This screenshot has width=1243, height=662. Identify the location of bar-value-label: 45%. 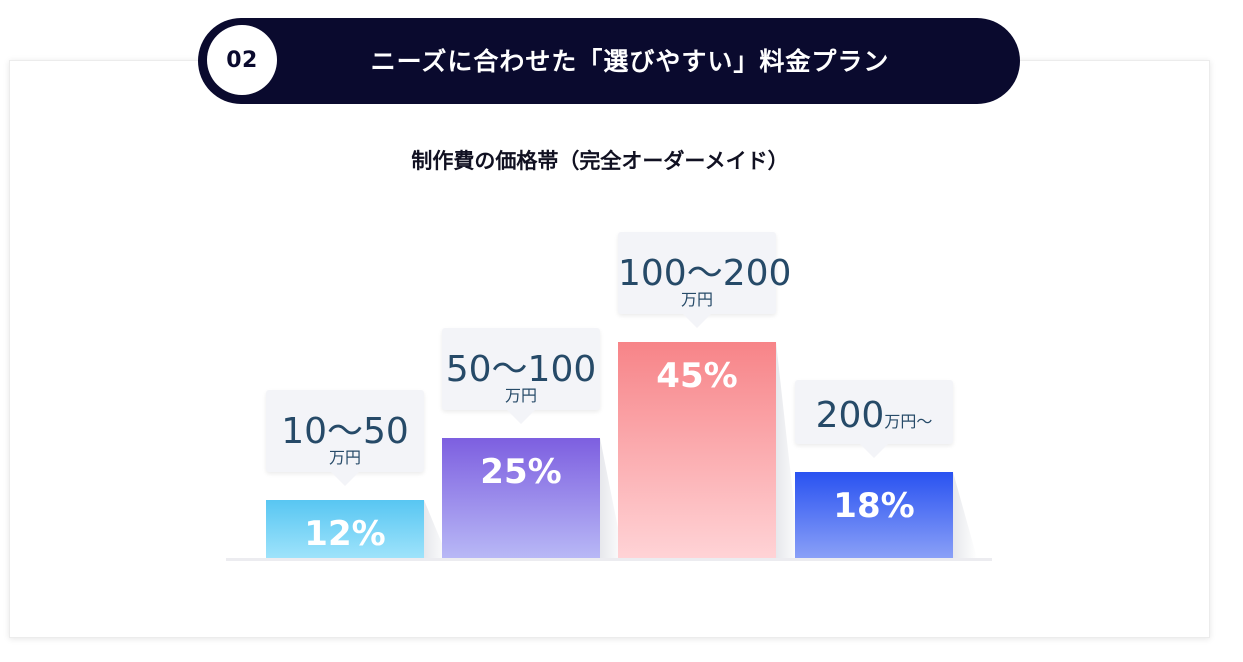
(697, 376).